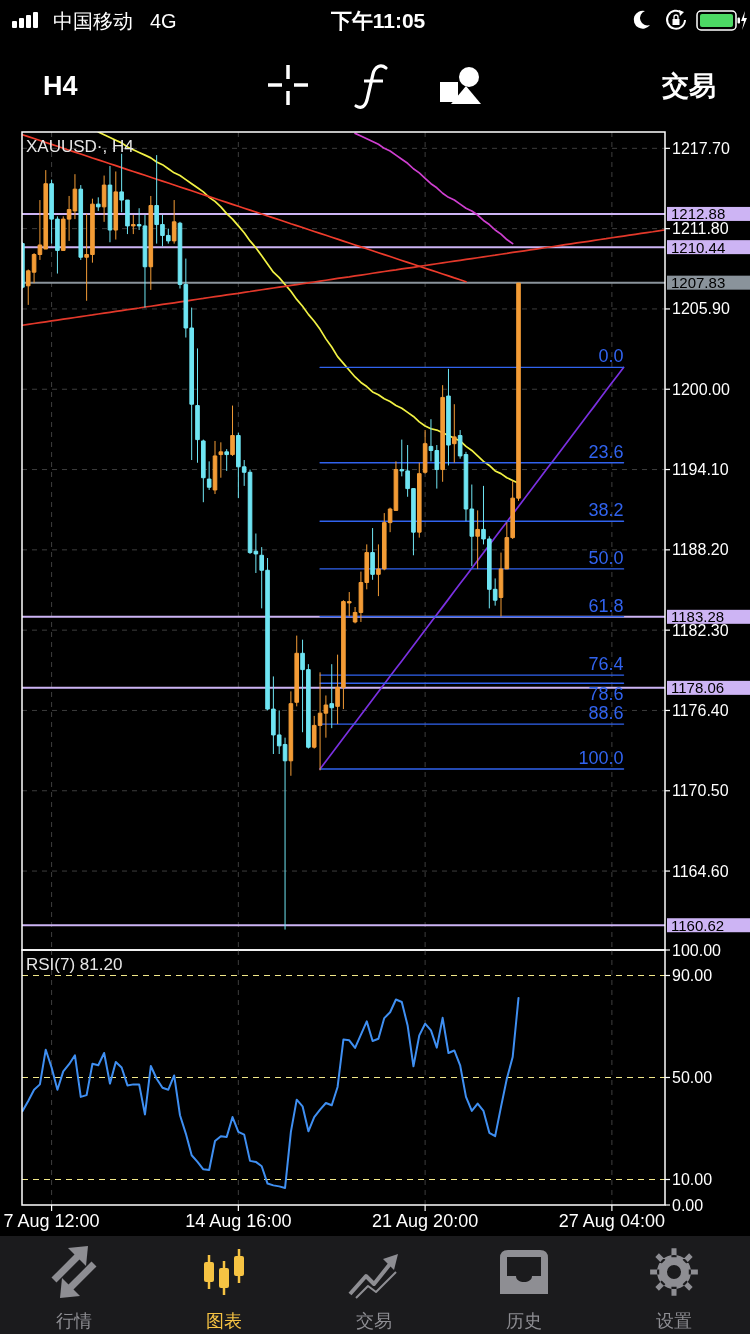 The height and width of the screenshot is (1334, 750). What do you see at coordinates (674, 1321) in the screenshot?
I see `text: 设置` at bounding box center [674, 1321].